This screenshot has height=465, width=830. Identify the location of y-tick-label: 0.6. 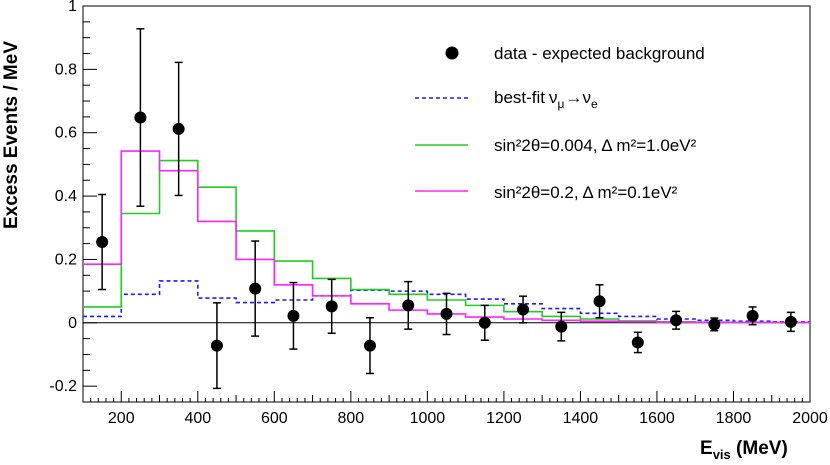
(66, 133).